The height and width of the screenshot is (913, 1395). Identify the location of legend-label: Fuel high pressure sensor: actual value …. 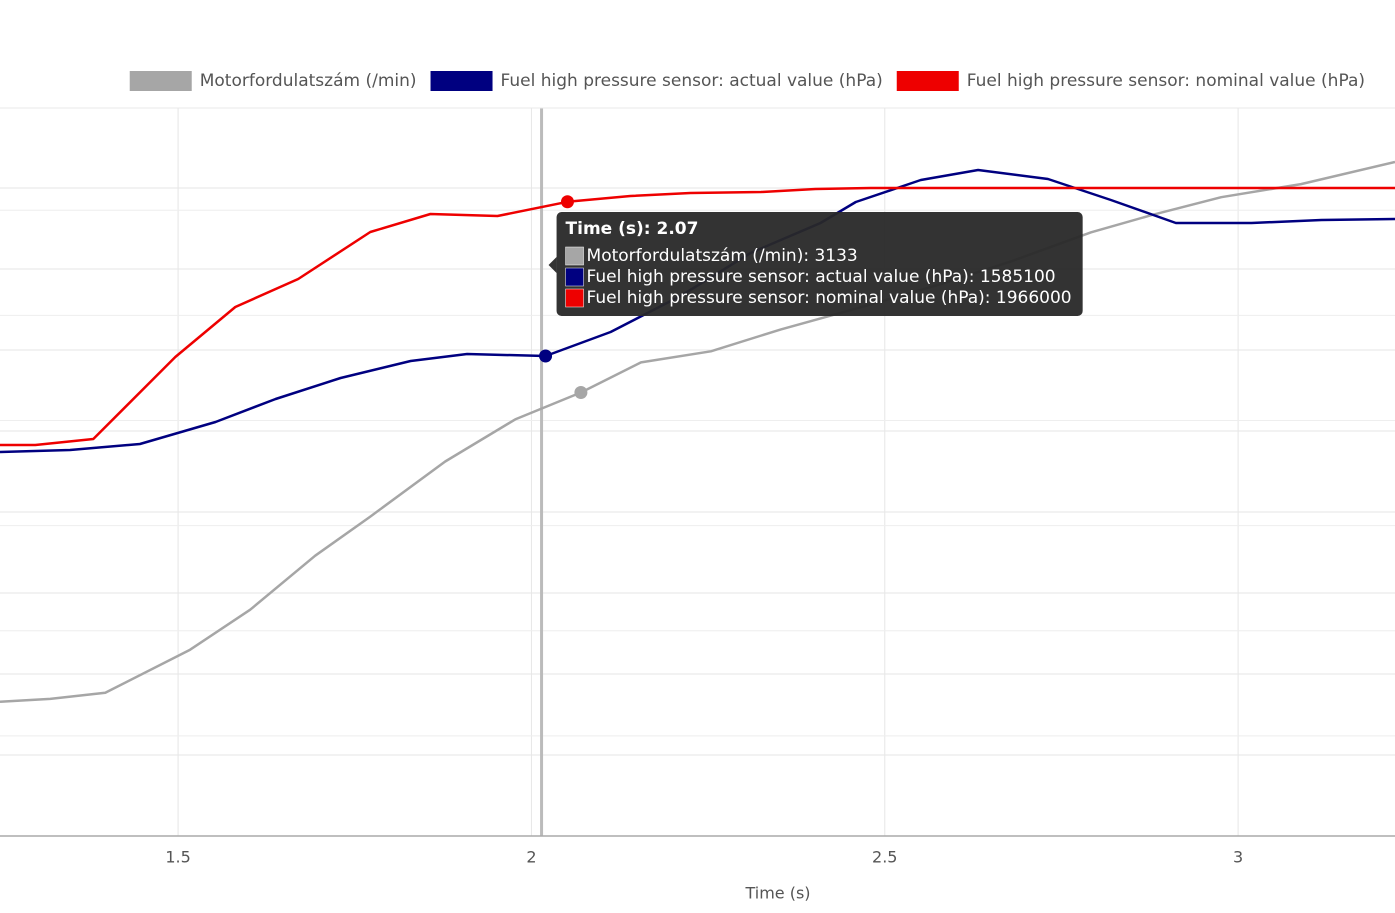
(692, 81).